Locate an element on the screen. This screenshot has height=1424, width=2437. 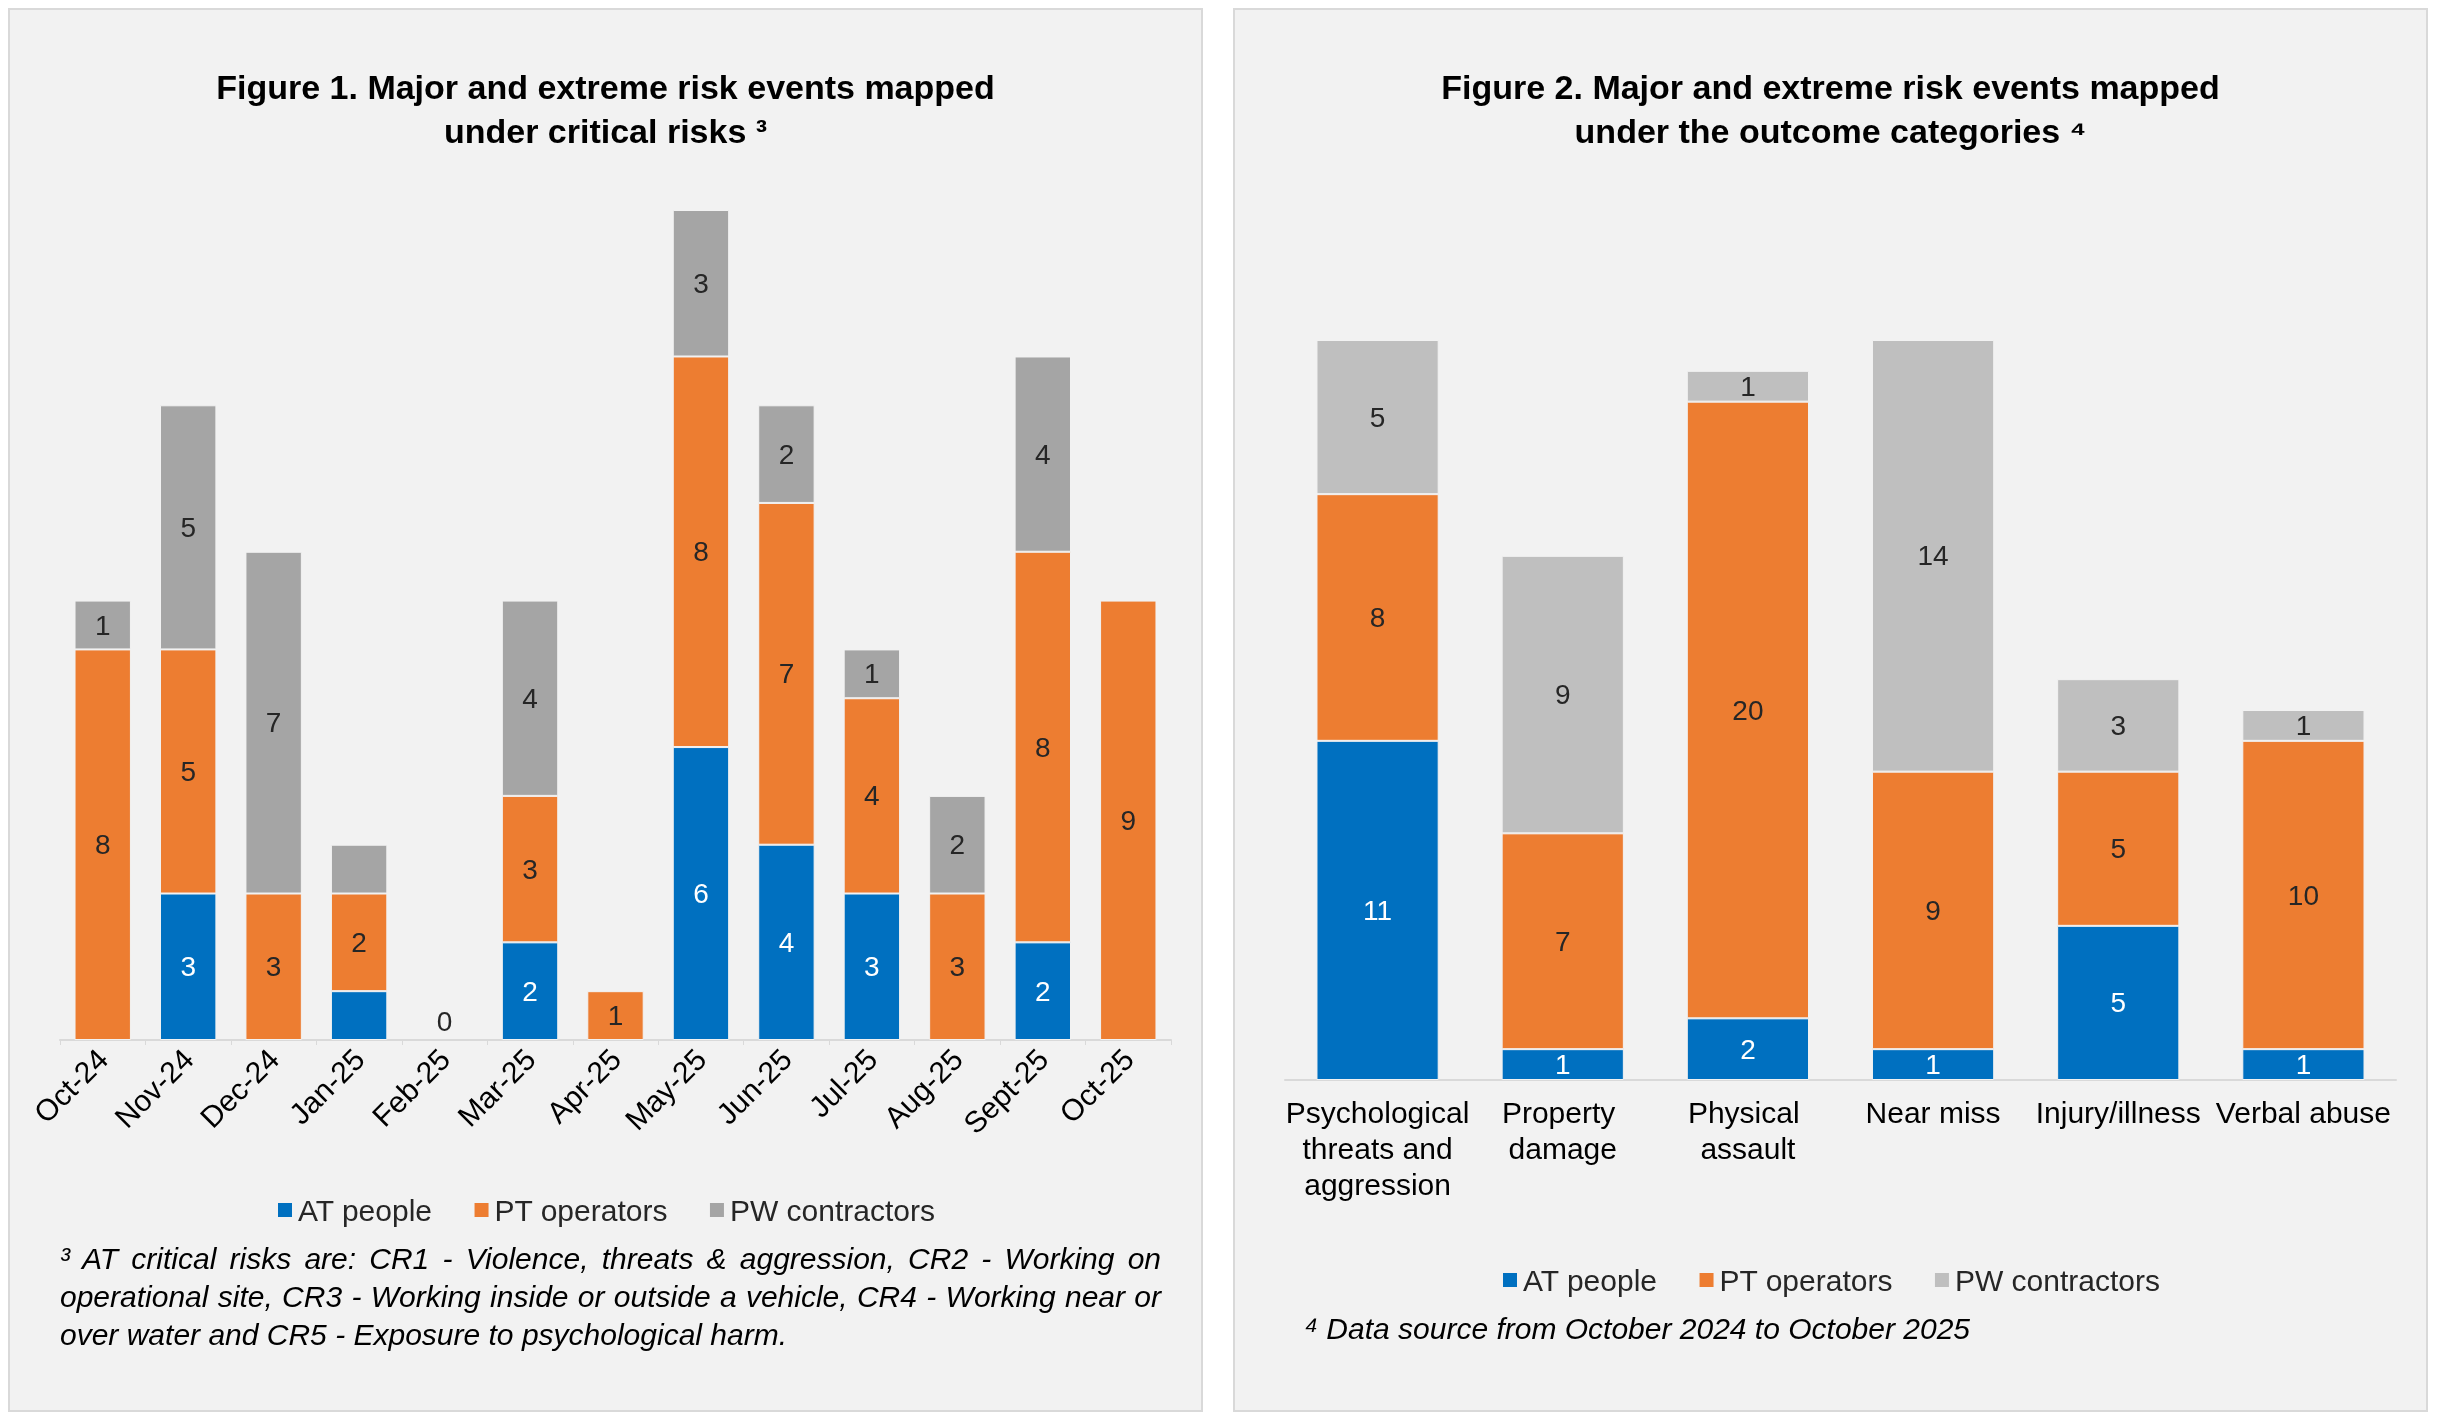
x-tick-label: Injury/illness is located at coordinates (2118, 1112).